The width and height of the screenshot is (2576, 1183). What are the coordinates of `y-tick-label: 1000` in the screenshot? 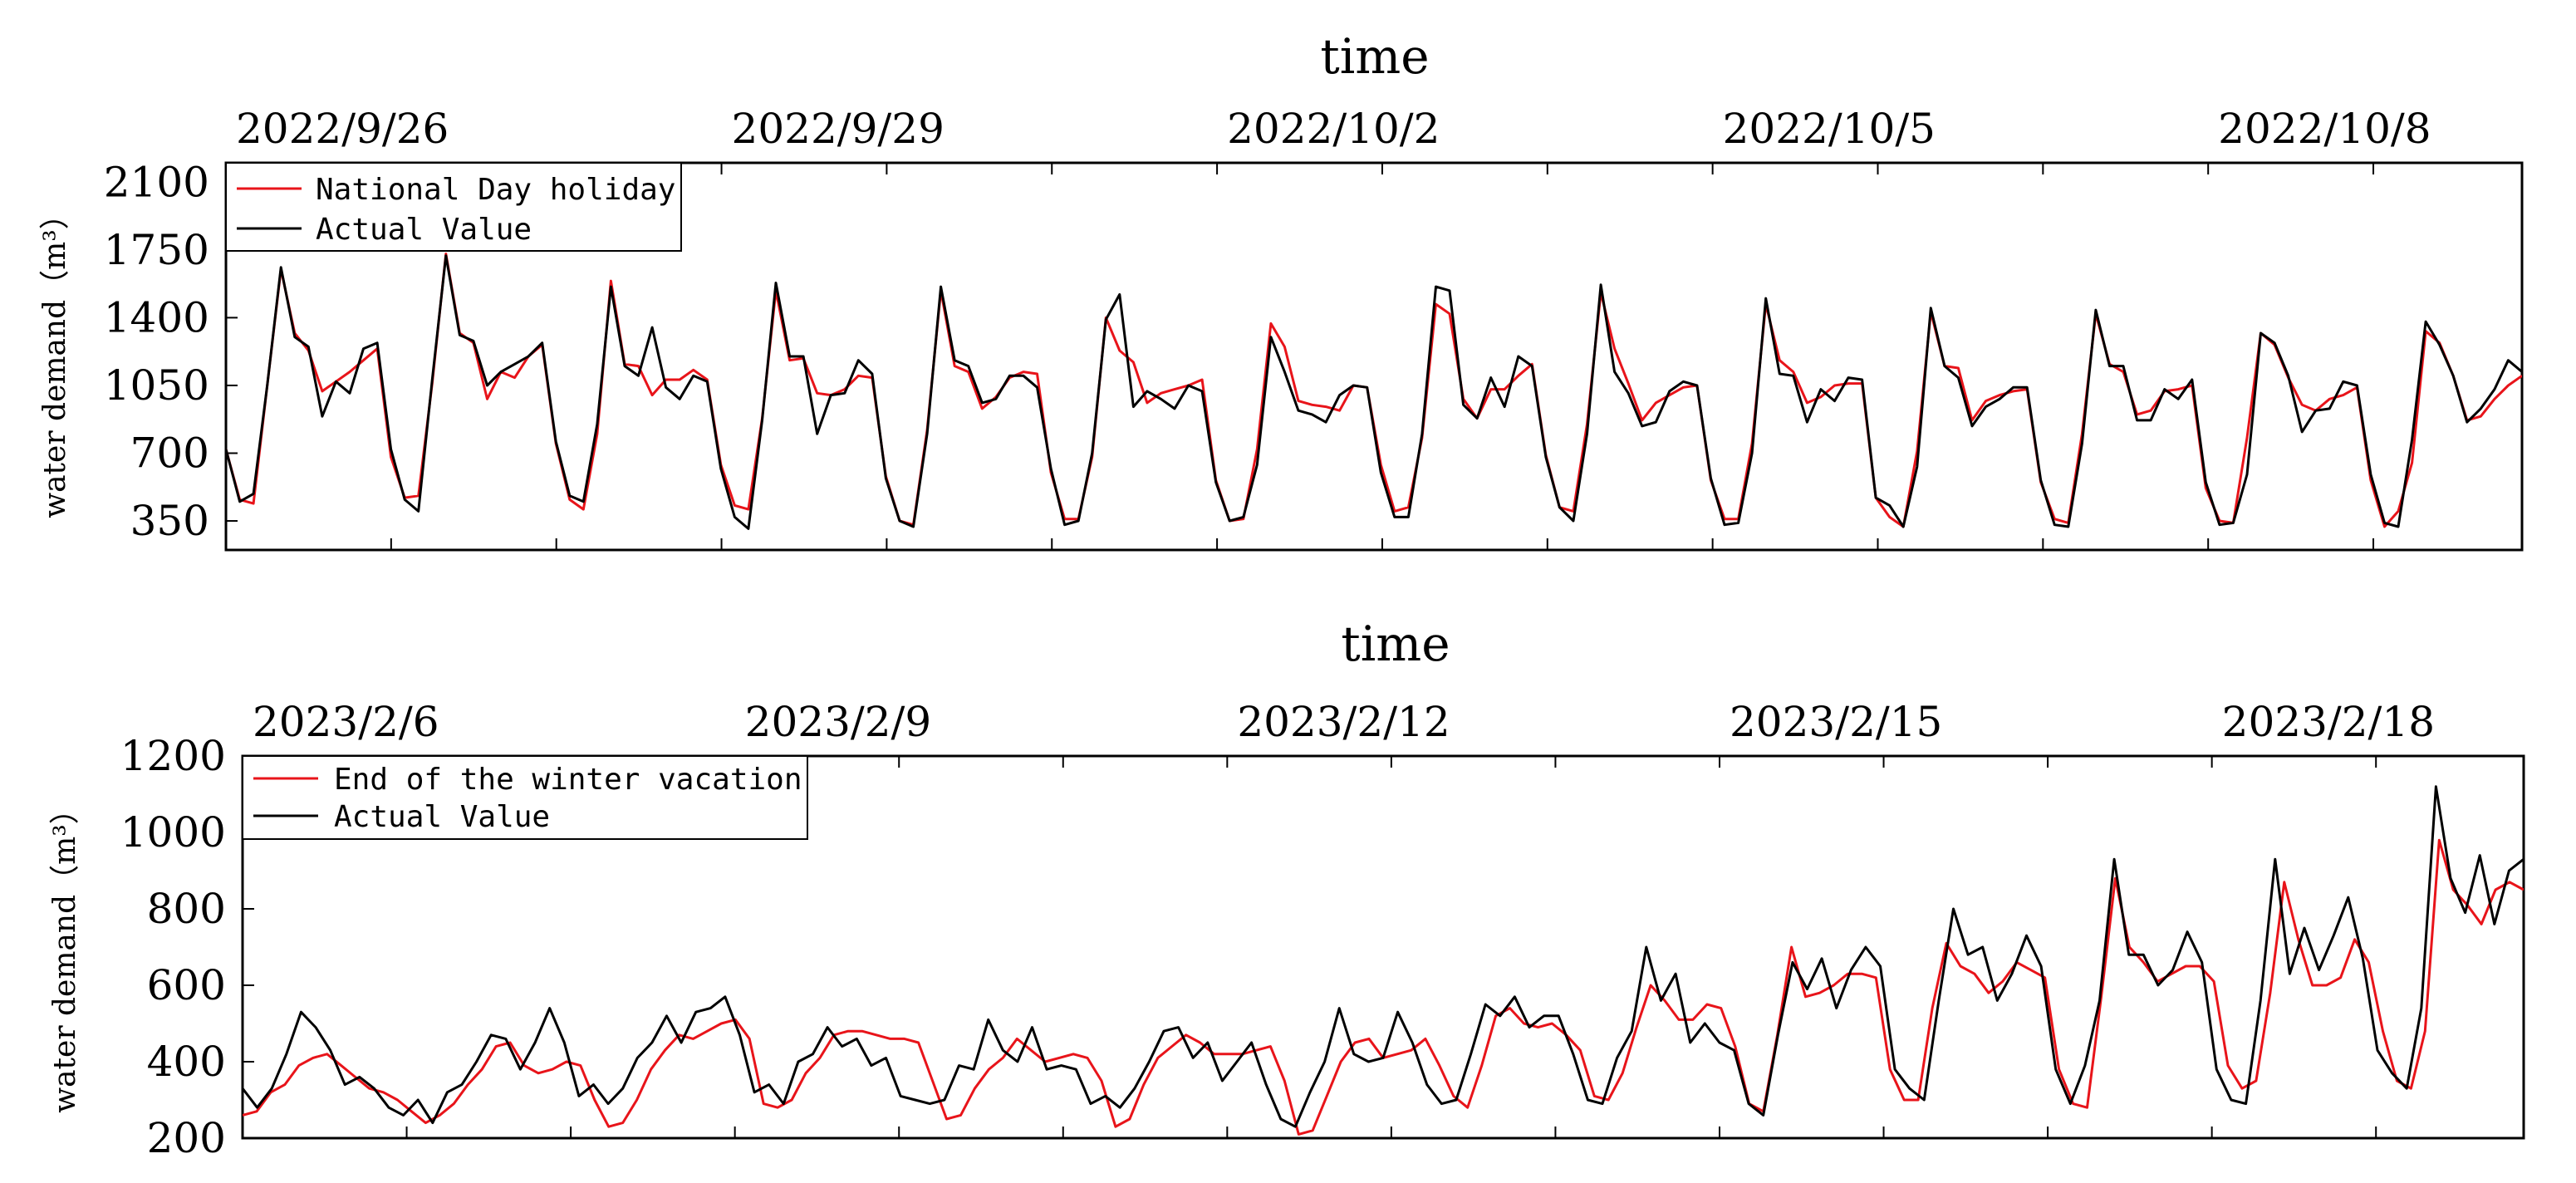 It's located at (173, 832).